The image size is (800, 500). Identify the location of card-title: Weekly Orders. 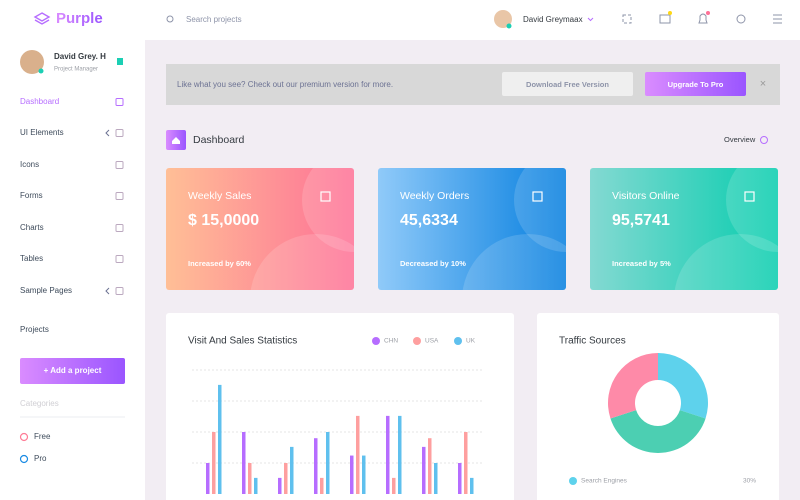
(434, 196).